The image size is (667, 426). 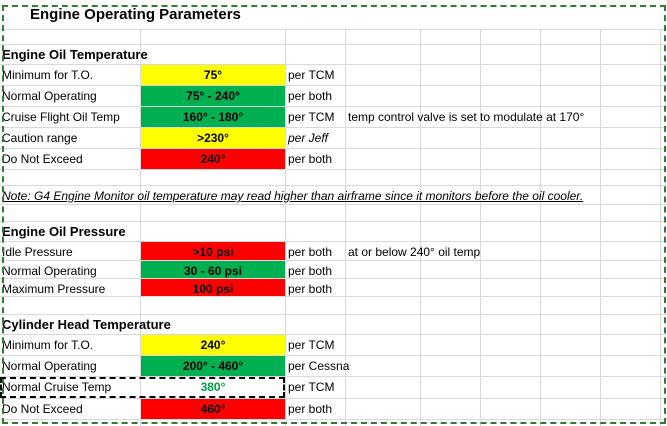 What do you see at coordinates (54, 289) in the screenshot?
I see `parameter-label: Maximum Pressure` at bounding box center [54, 289].